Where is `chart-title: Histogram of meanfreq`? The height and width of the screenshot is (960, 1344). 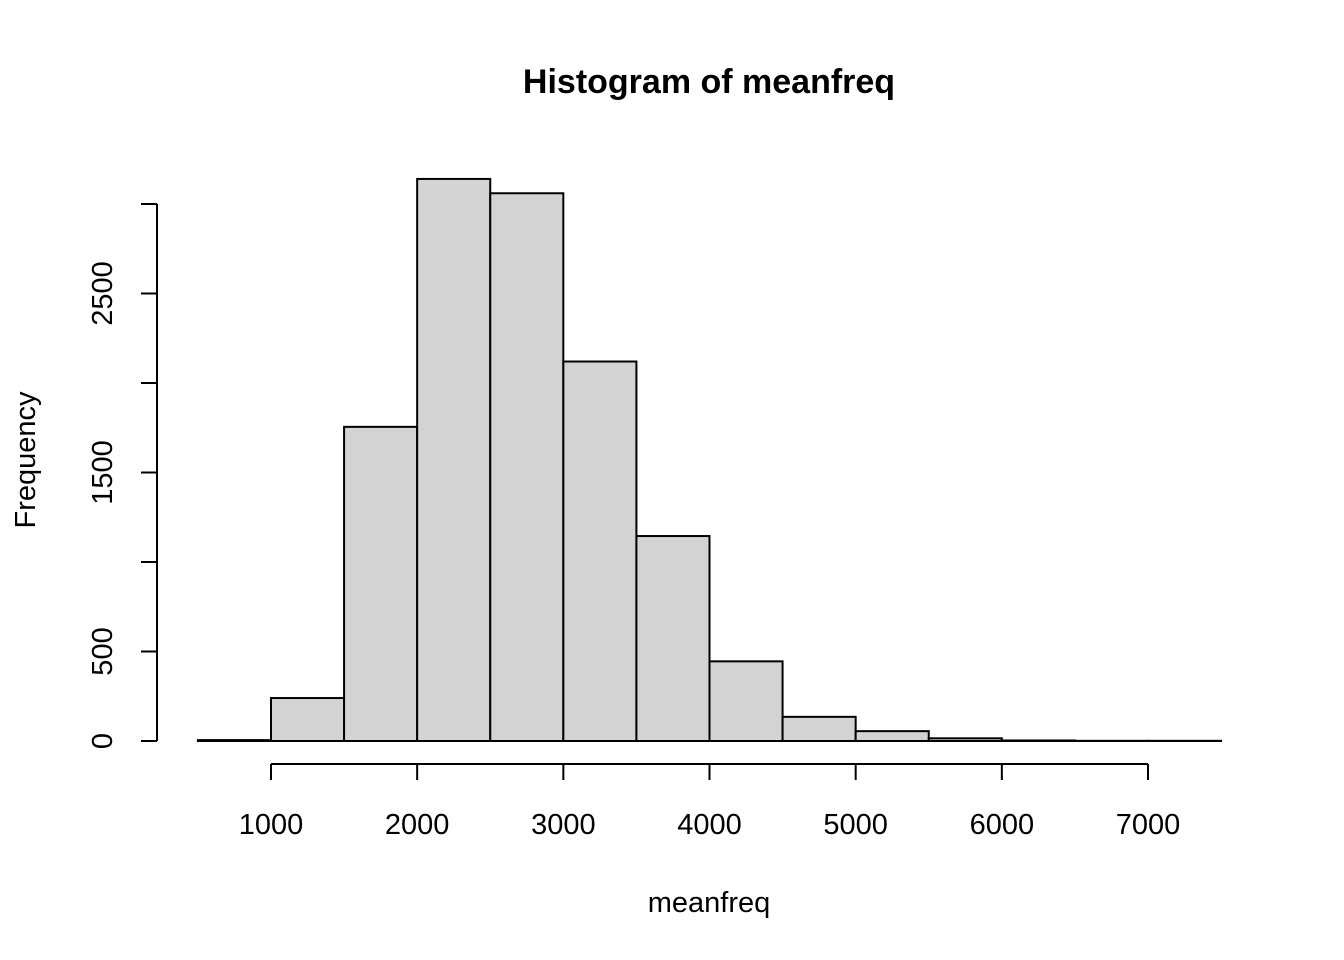 chart-title: Histogram of meanfreq is located at coordinates (709, 82).